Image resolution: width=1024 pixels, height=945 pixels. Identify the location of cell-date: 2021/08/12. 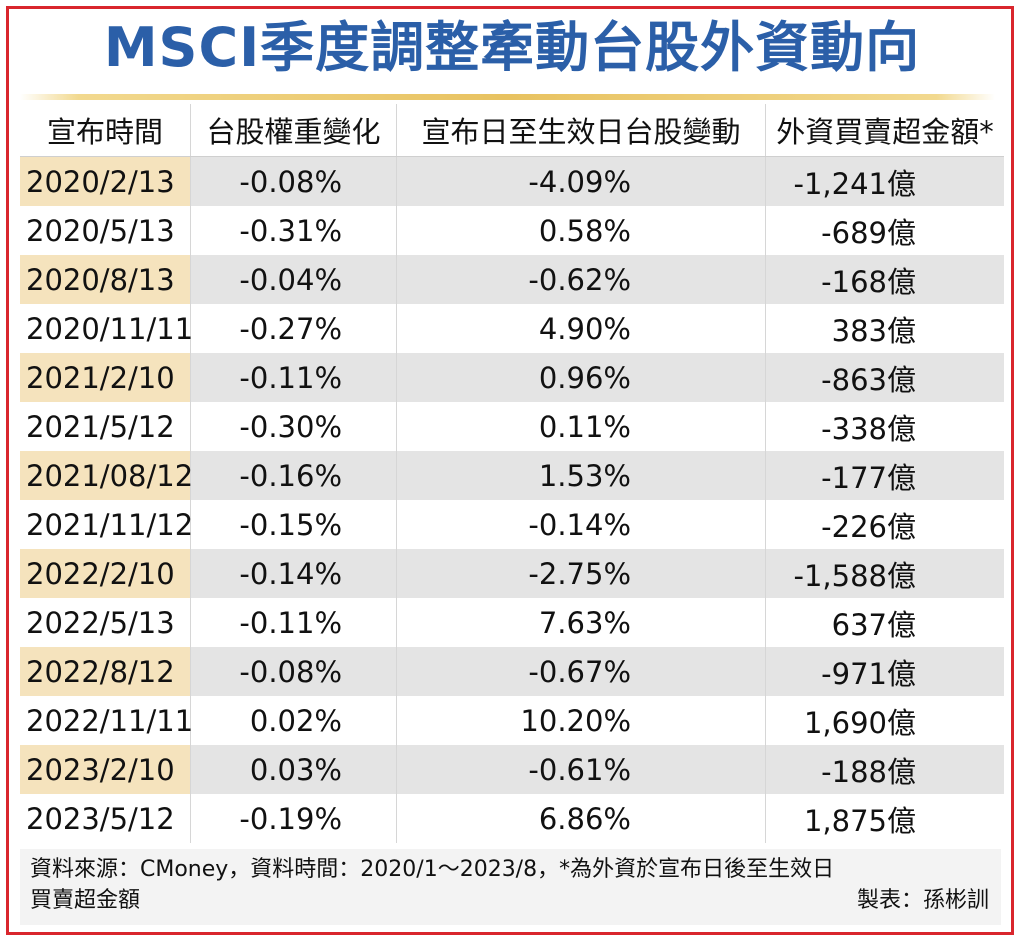
(106, 475).